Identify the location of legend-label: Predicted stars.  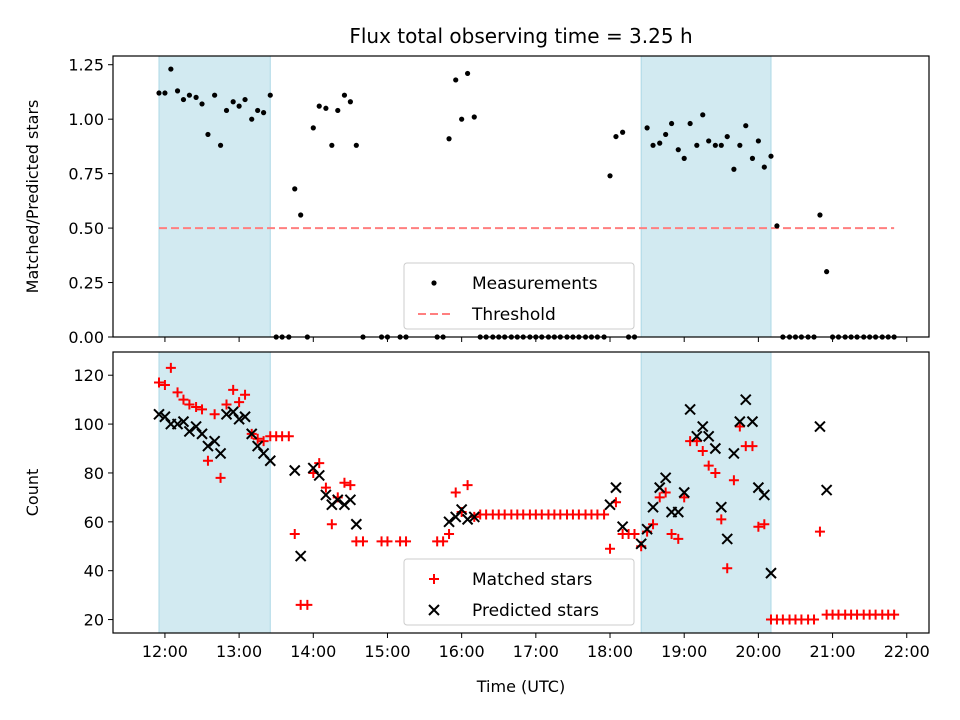
(535, 611).